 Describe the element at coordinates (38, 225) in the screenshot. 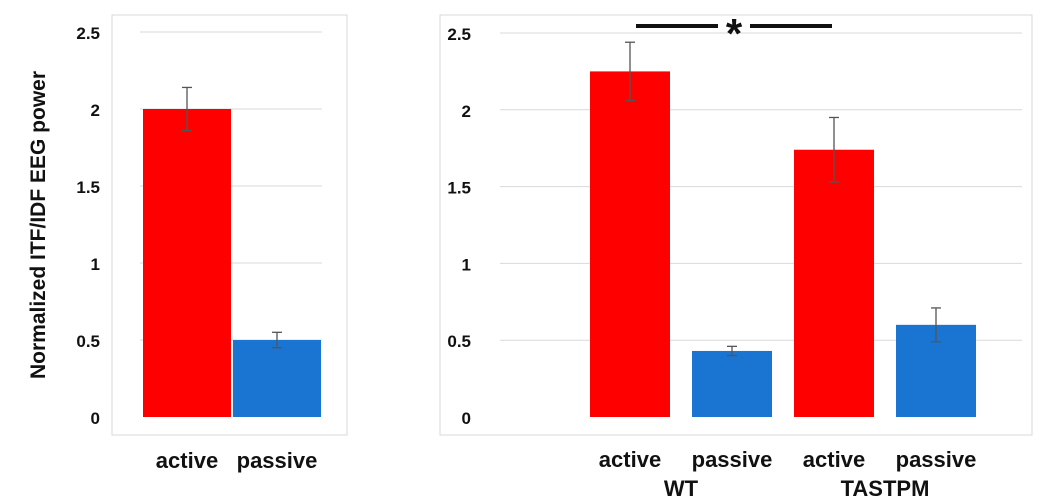

I see `y-axis-label: Normalized ITF/IDF EEG power` at that location.